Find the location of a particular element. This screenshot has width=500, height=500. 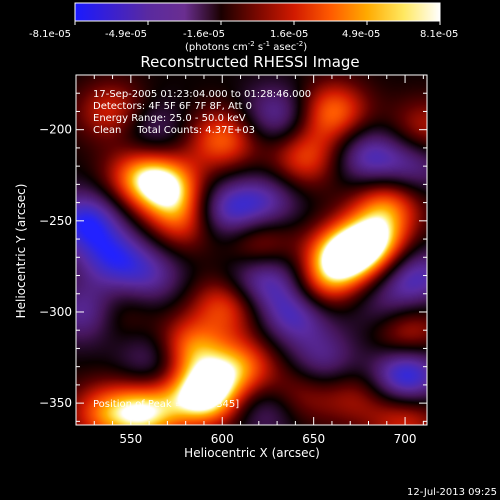

colorbar-units: (photons cm-2 s-1 asec-2) is located at coordinates (246, 46).